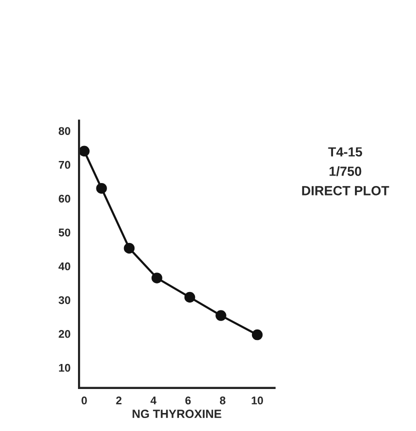 This screenshot has height=431, width=416. I want to click on x-axis-title: NG THYROXINE, so click(177, 414).